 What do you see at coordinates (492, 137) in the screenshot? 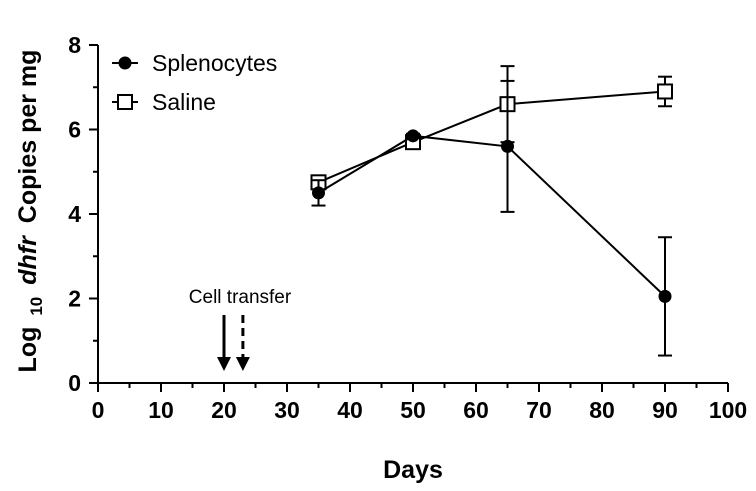
I see `series-line` at bounding box center [492, 137].